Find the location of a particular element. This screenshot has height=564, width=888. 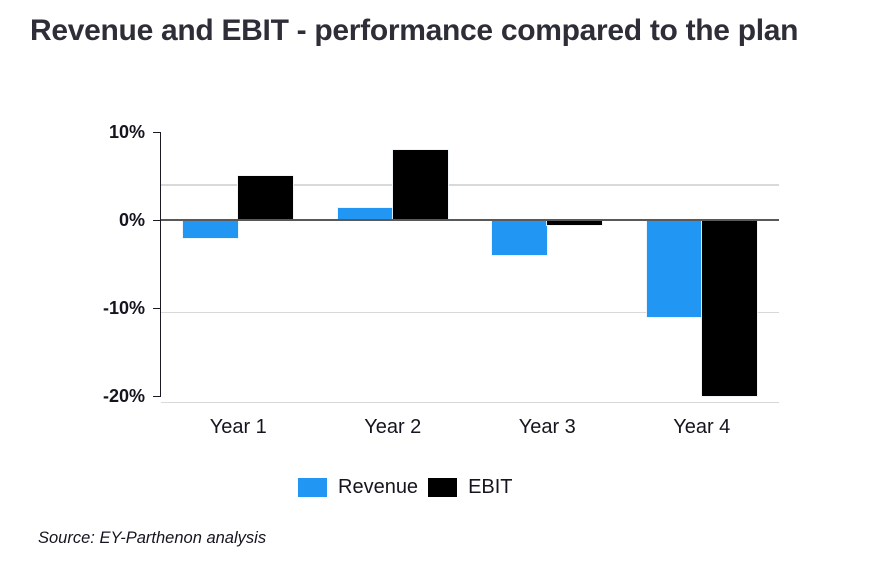

y-axis-tick-label: 0% is located at coordinates (131, 220).